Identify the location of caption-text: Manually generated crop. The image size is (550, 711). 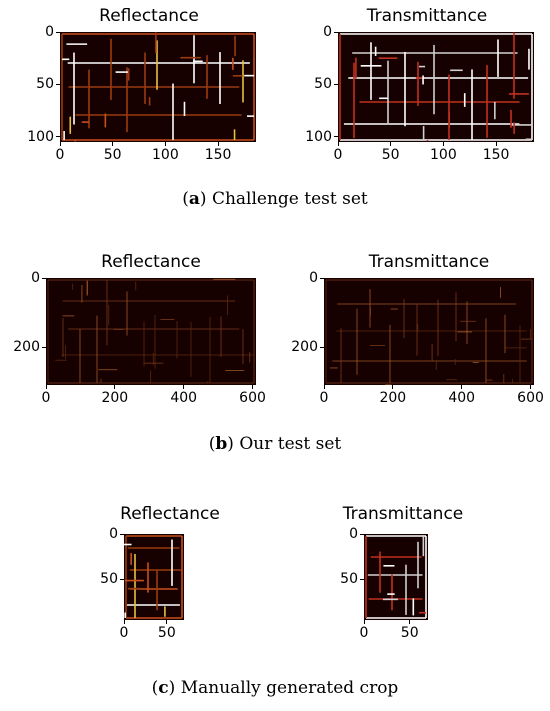
(287, 688).